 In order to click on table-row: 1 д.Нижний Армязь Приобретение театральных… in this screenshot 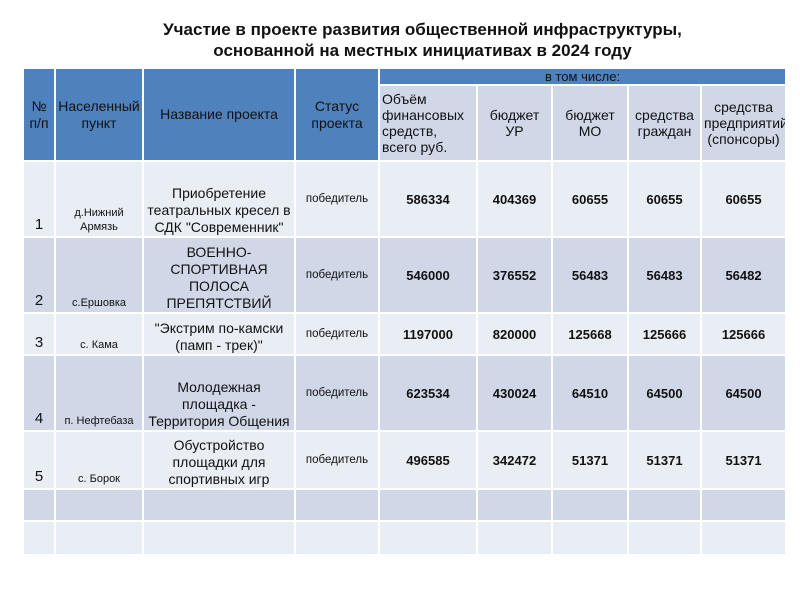, I will do `click(405, 199)`.